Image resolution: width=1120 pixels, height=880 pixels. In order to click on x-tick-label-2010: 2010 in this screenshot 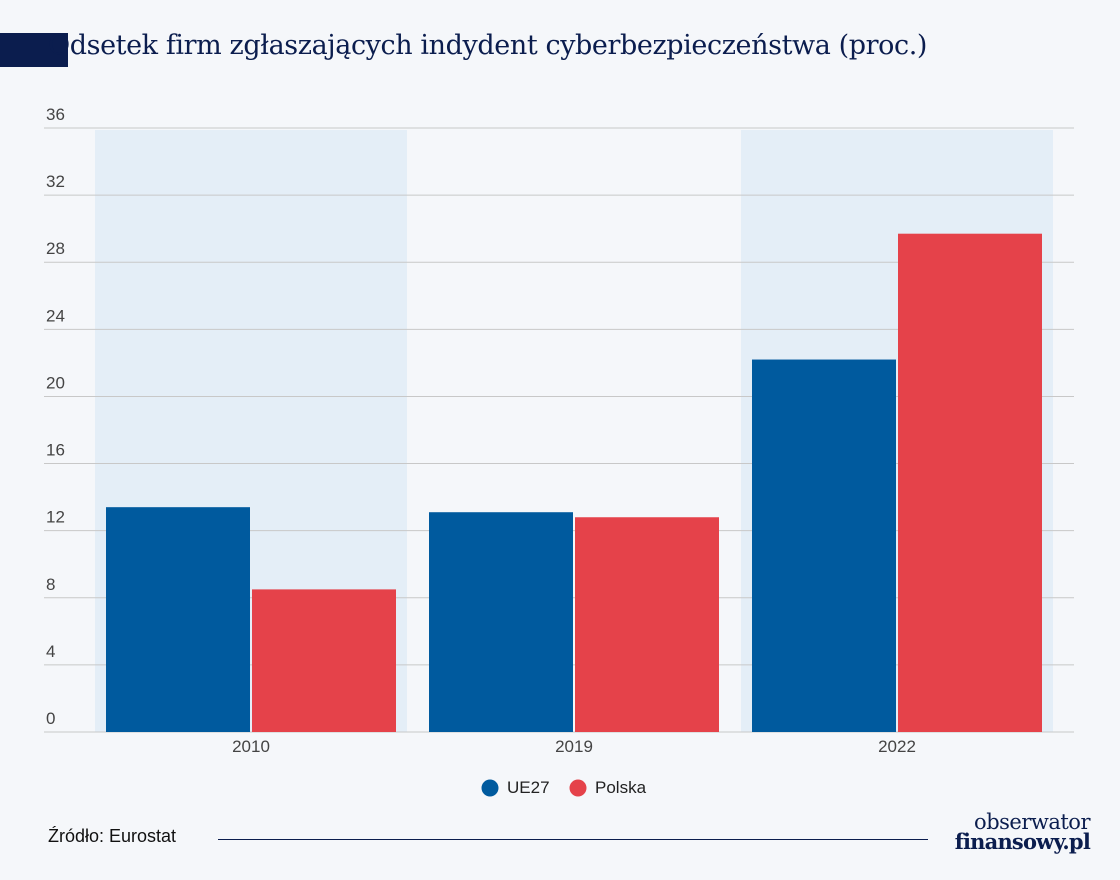, I will do `click(251, 746)`.